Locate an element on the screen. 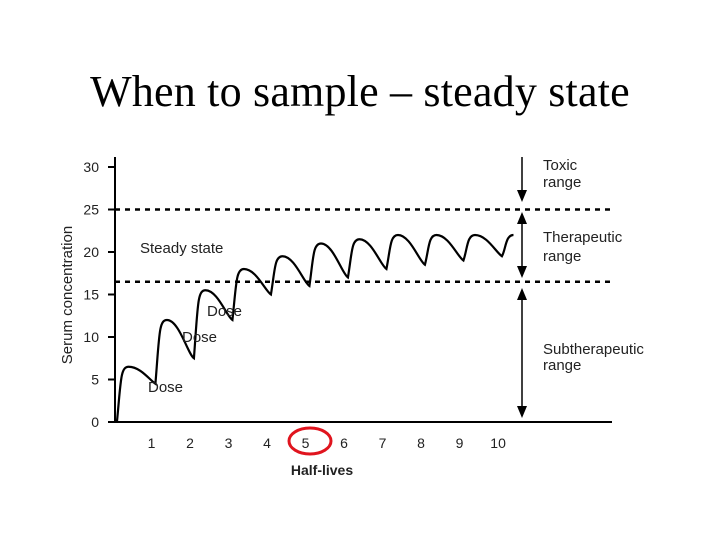  y-tick-label: 5 is located at coordinates (95, 380).